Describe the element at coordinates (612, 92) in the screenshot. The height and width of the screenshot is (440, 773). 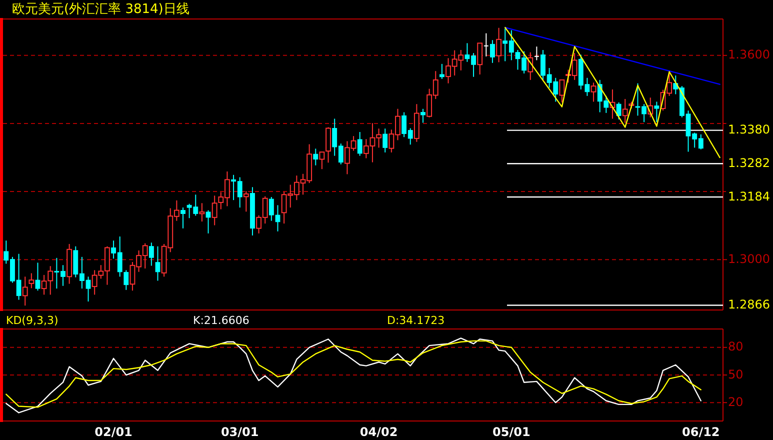
I see `line-series` at that location.